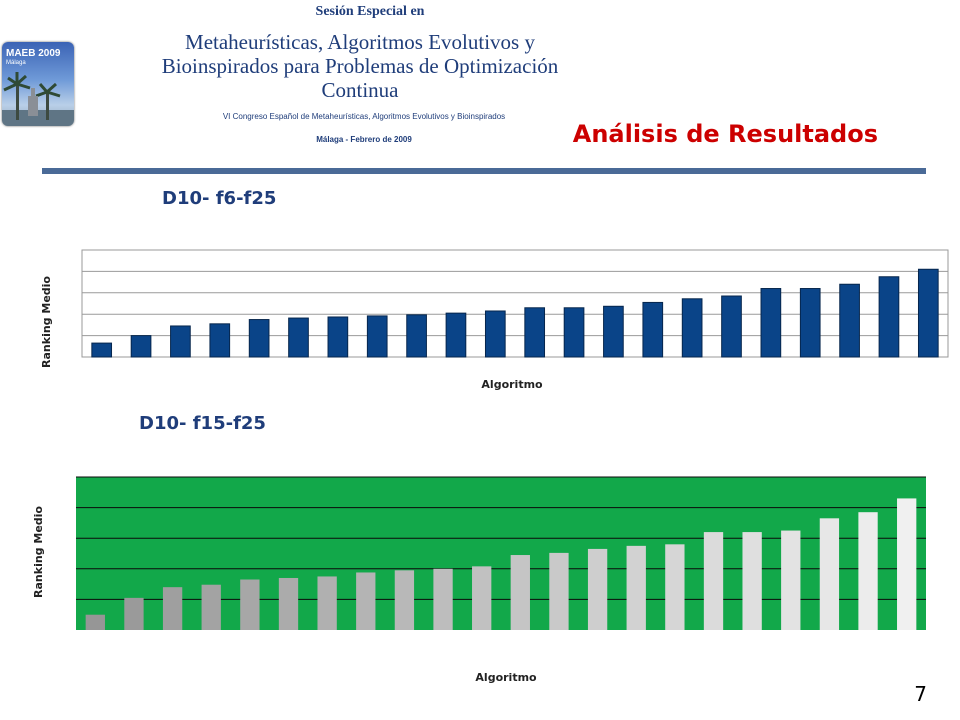 Image resolution: width=960 pixels, height=720 pixels. I want to click on title-rule, so click(484, 171).